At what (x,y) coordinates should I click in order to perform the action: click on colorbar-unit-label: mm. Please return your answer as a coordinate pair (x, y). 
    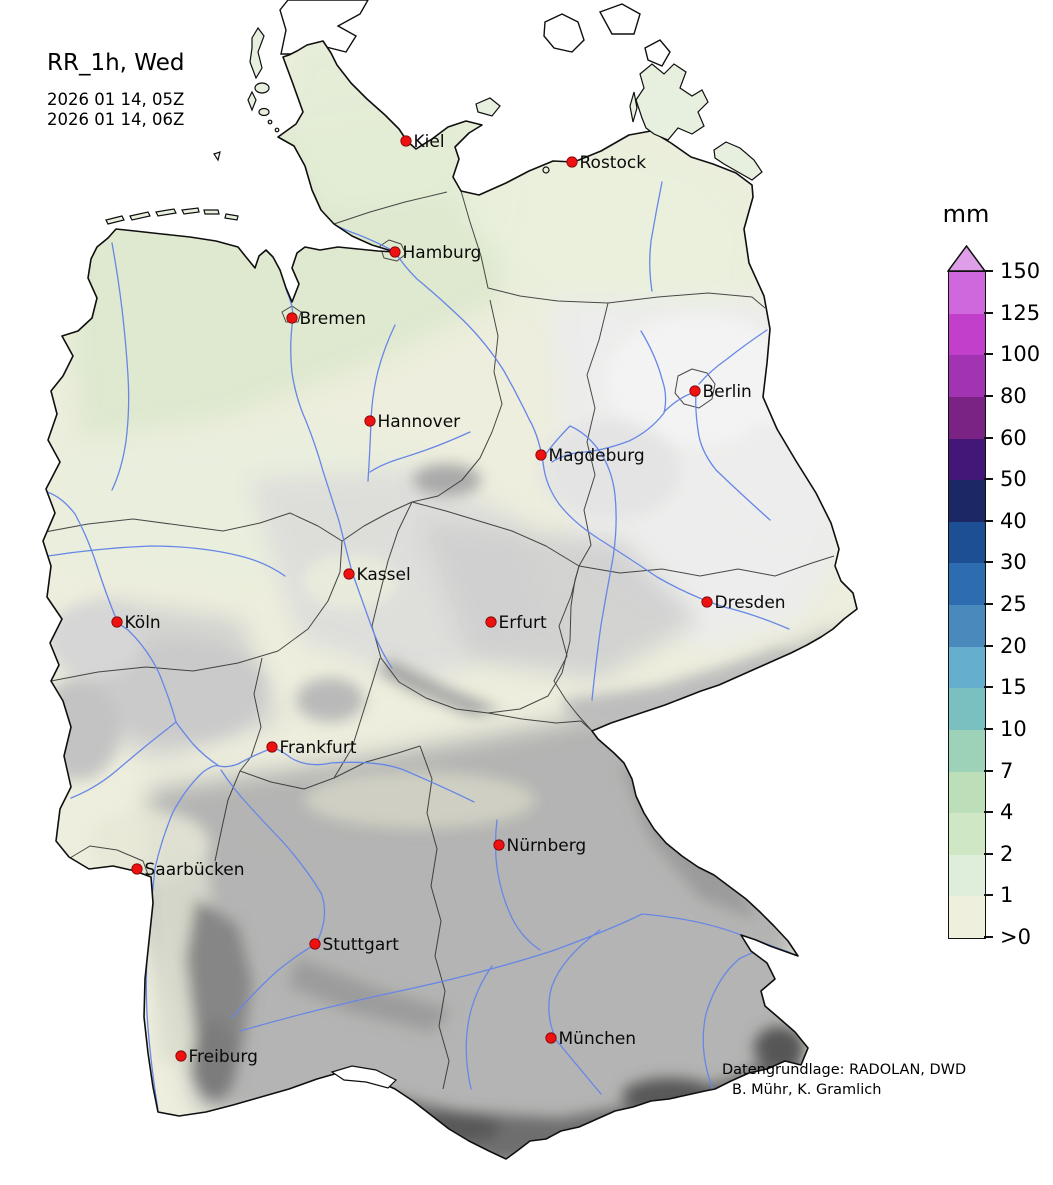
    Looking at the image, I should click on (966, 214).